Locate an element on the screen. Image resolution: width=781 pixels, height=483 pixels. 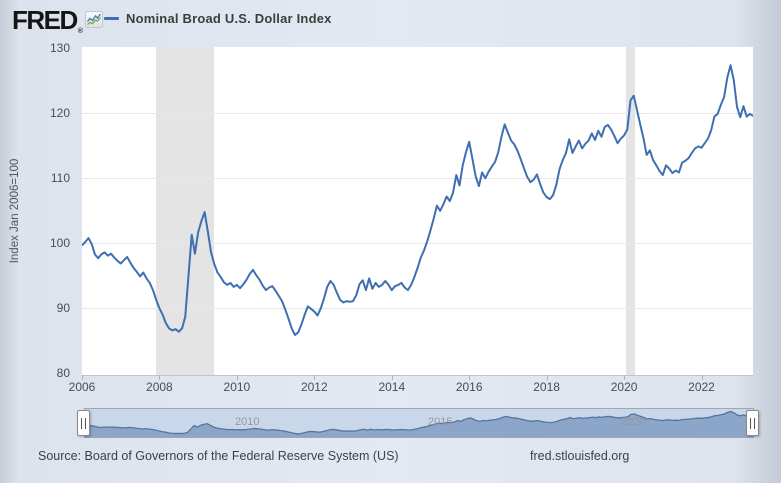
x-axis-line is located at coordinates (417, 375).